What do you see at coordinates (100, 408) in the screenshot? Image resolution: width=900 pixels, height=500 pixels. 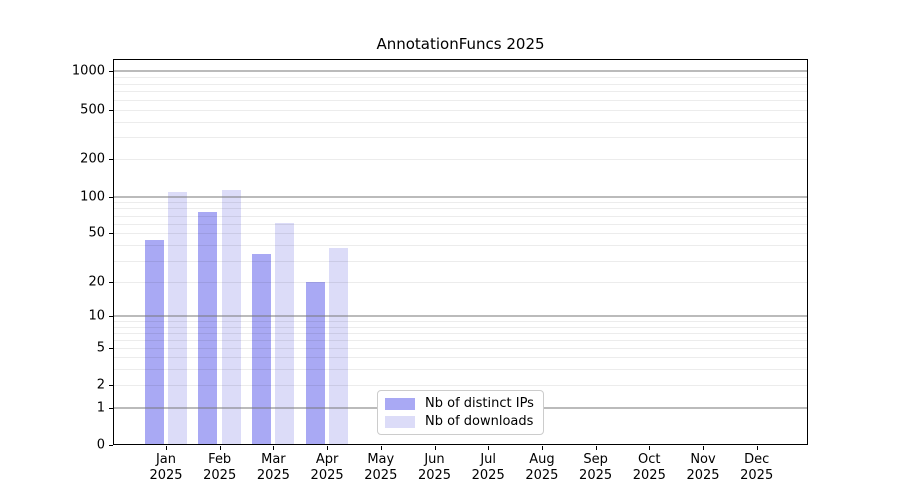 I see `y-tick-label: 1` at bounding box center [100, 408].